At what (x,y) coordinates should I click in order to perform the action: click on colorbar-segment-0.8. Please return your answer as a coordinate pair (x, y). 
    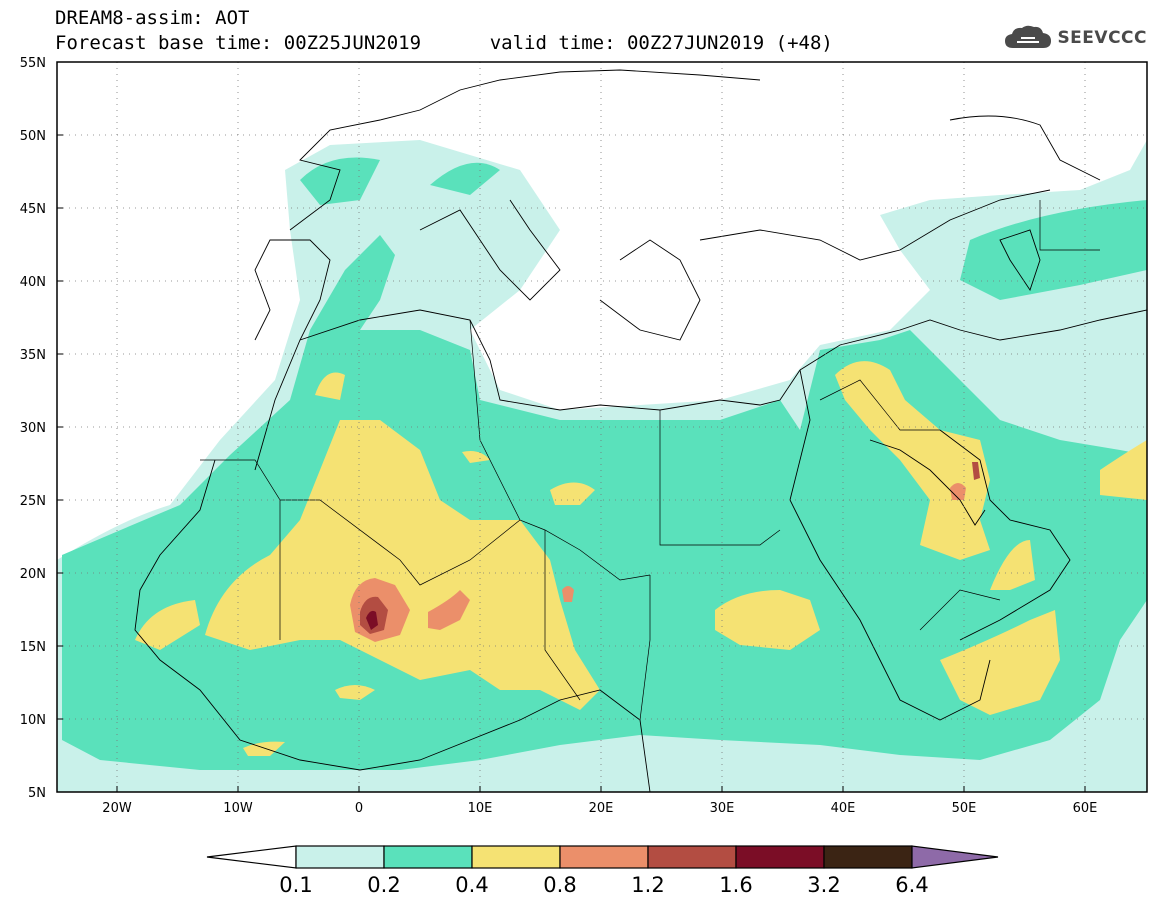
    Looking at the image, I should click on (604, 857).